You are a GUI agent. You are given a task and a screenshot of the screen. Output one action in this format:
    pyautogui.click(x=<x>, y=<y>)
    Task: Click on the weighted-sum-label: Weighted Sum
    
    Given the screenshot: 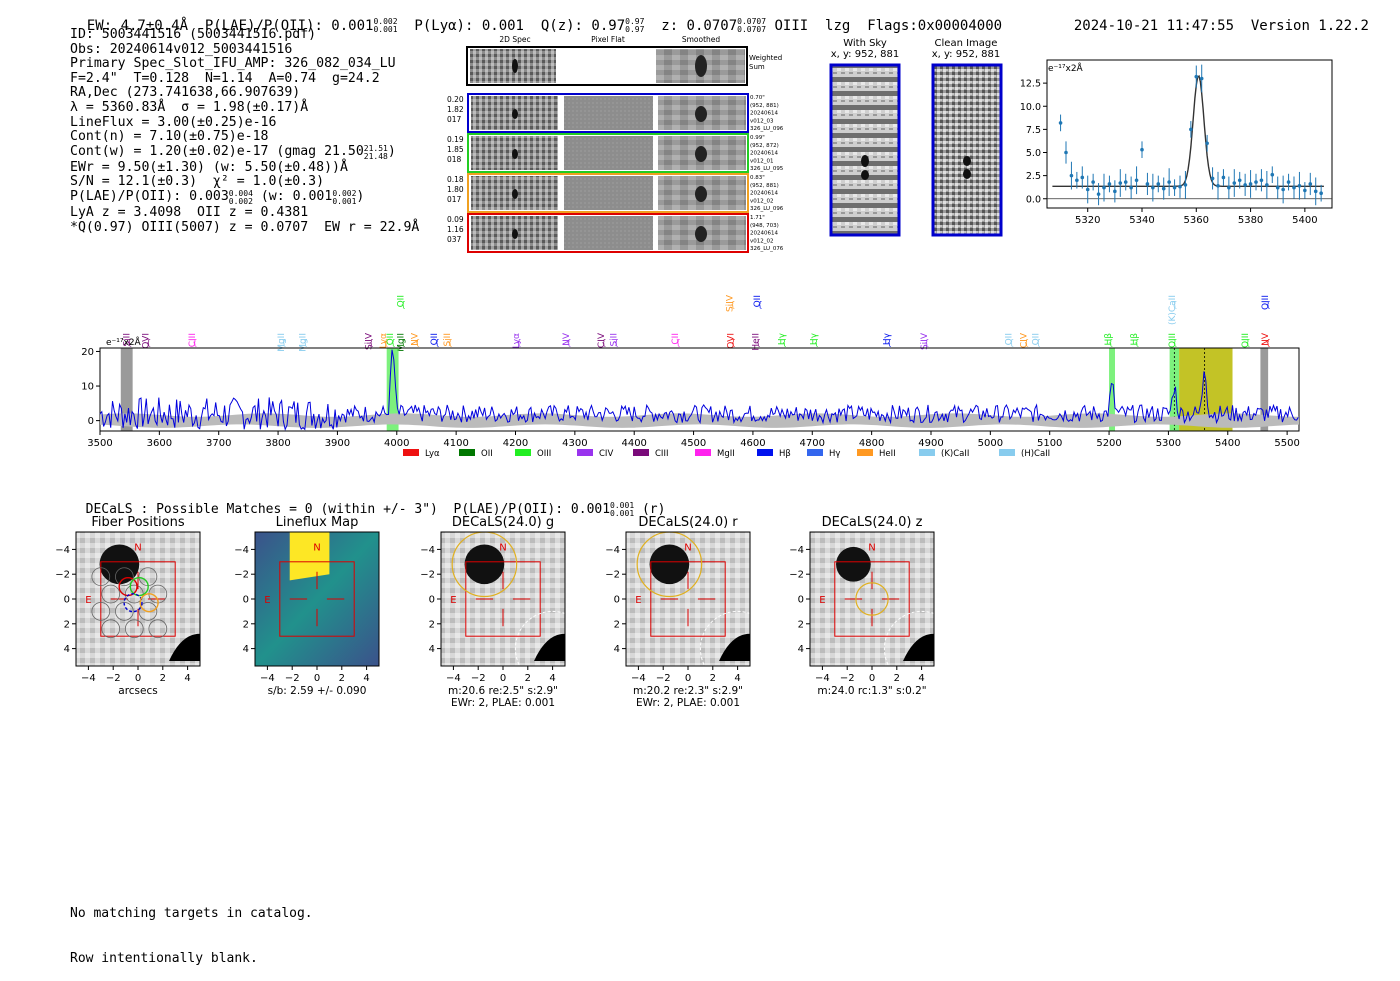 What is the action you would take?
    pyautogui.click(x=765, y=62)
    